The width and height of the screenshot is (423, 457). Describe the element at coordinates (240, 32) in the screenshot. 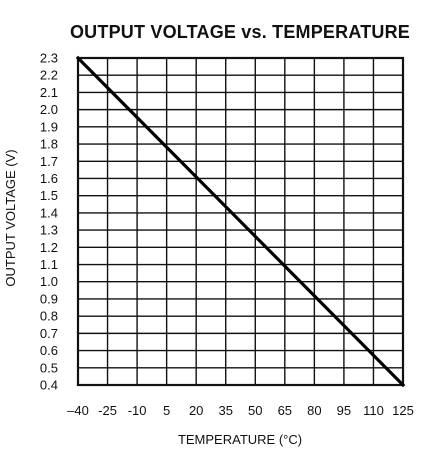

I see `chart-title: OUTPUT VOLTAGE vs. TEMPERATURE` at that location.